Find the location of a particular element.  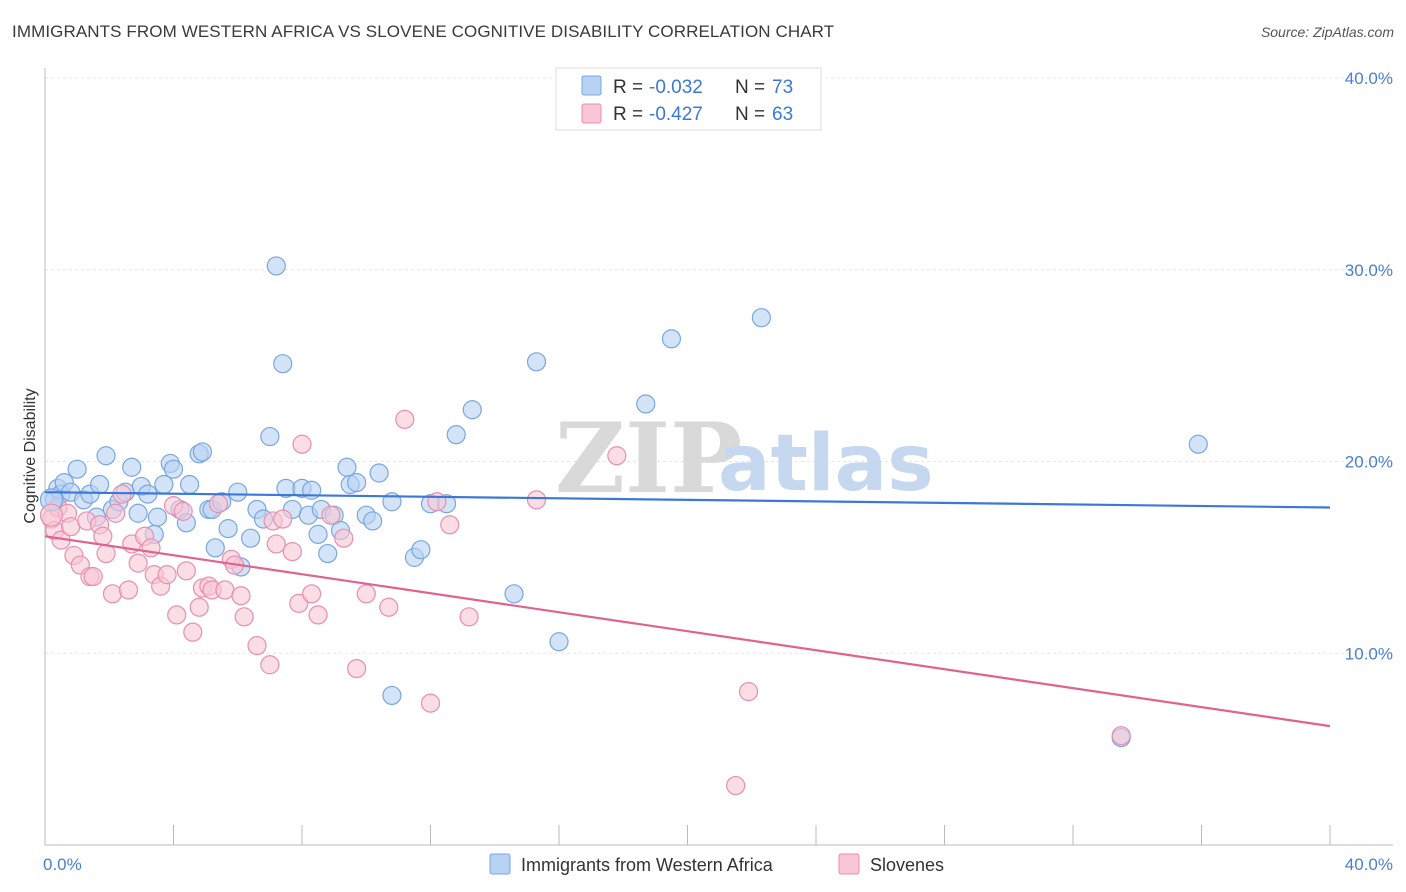

correlation-legend: R = -0.032 N = 73 R = -0.427 N = 63 is located at coordinates (688, 99).